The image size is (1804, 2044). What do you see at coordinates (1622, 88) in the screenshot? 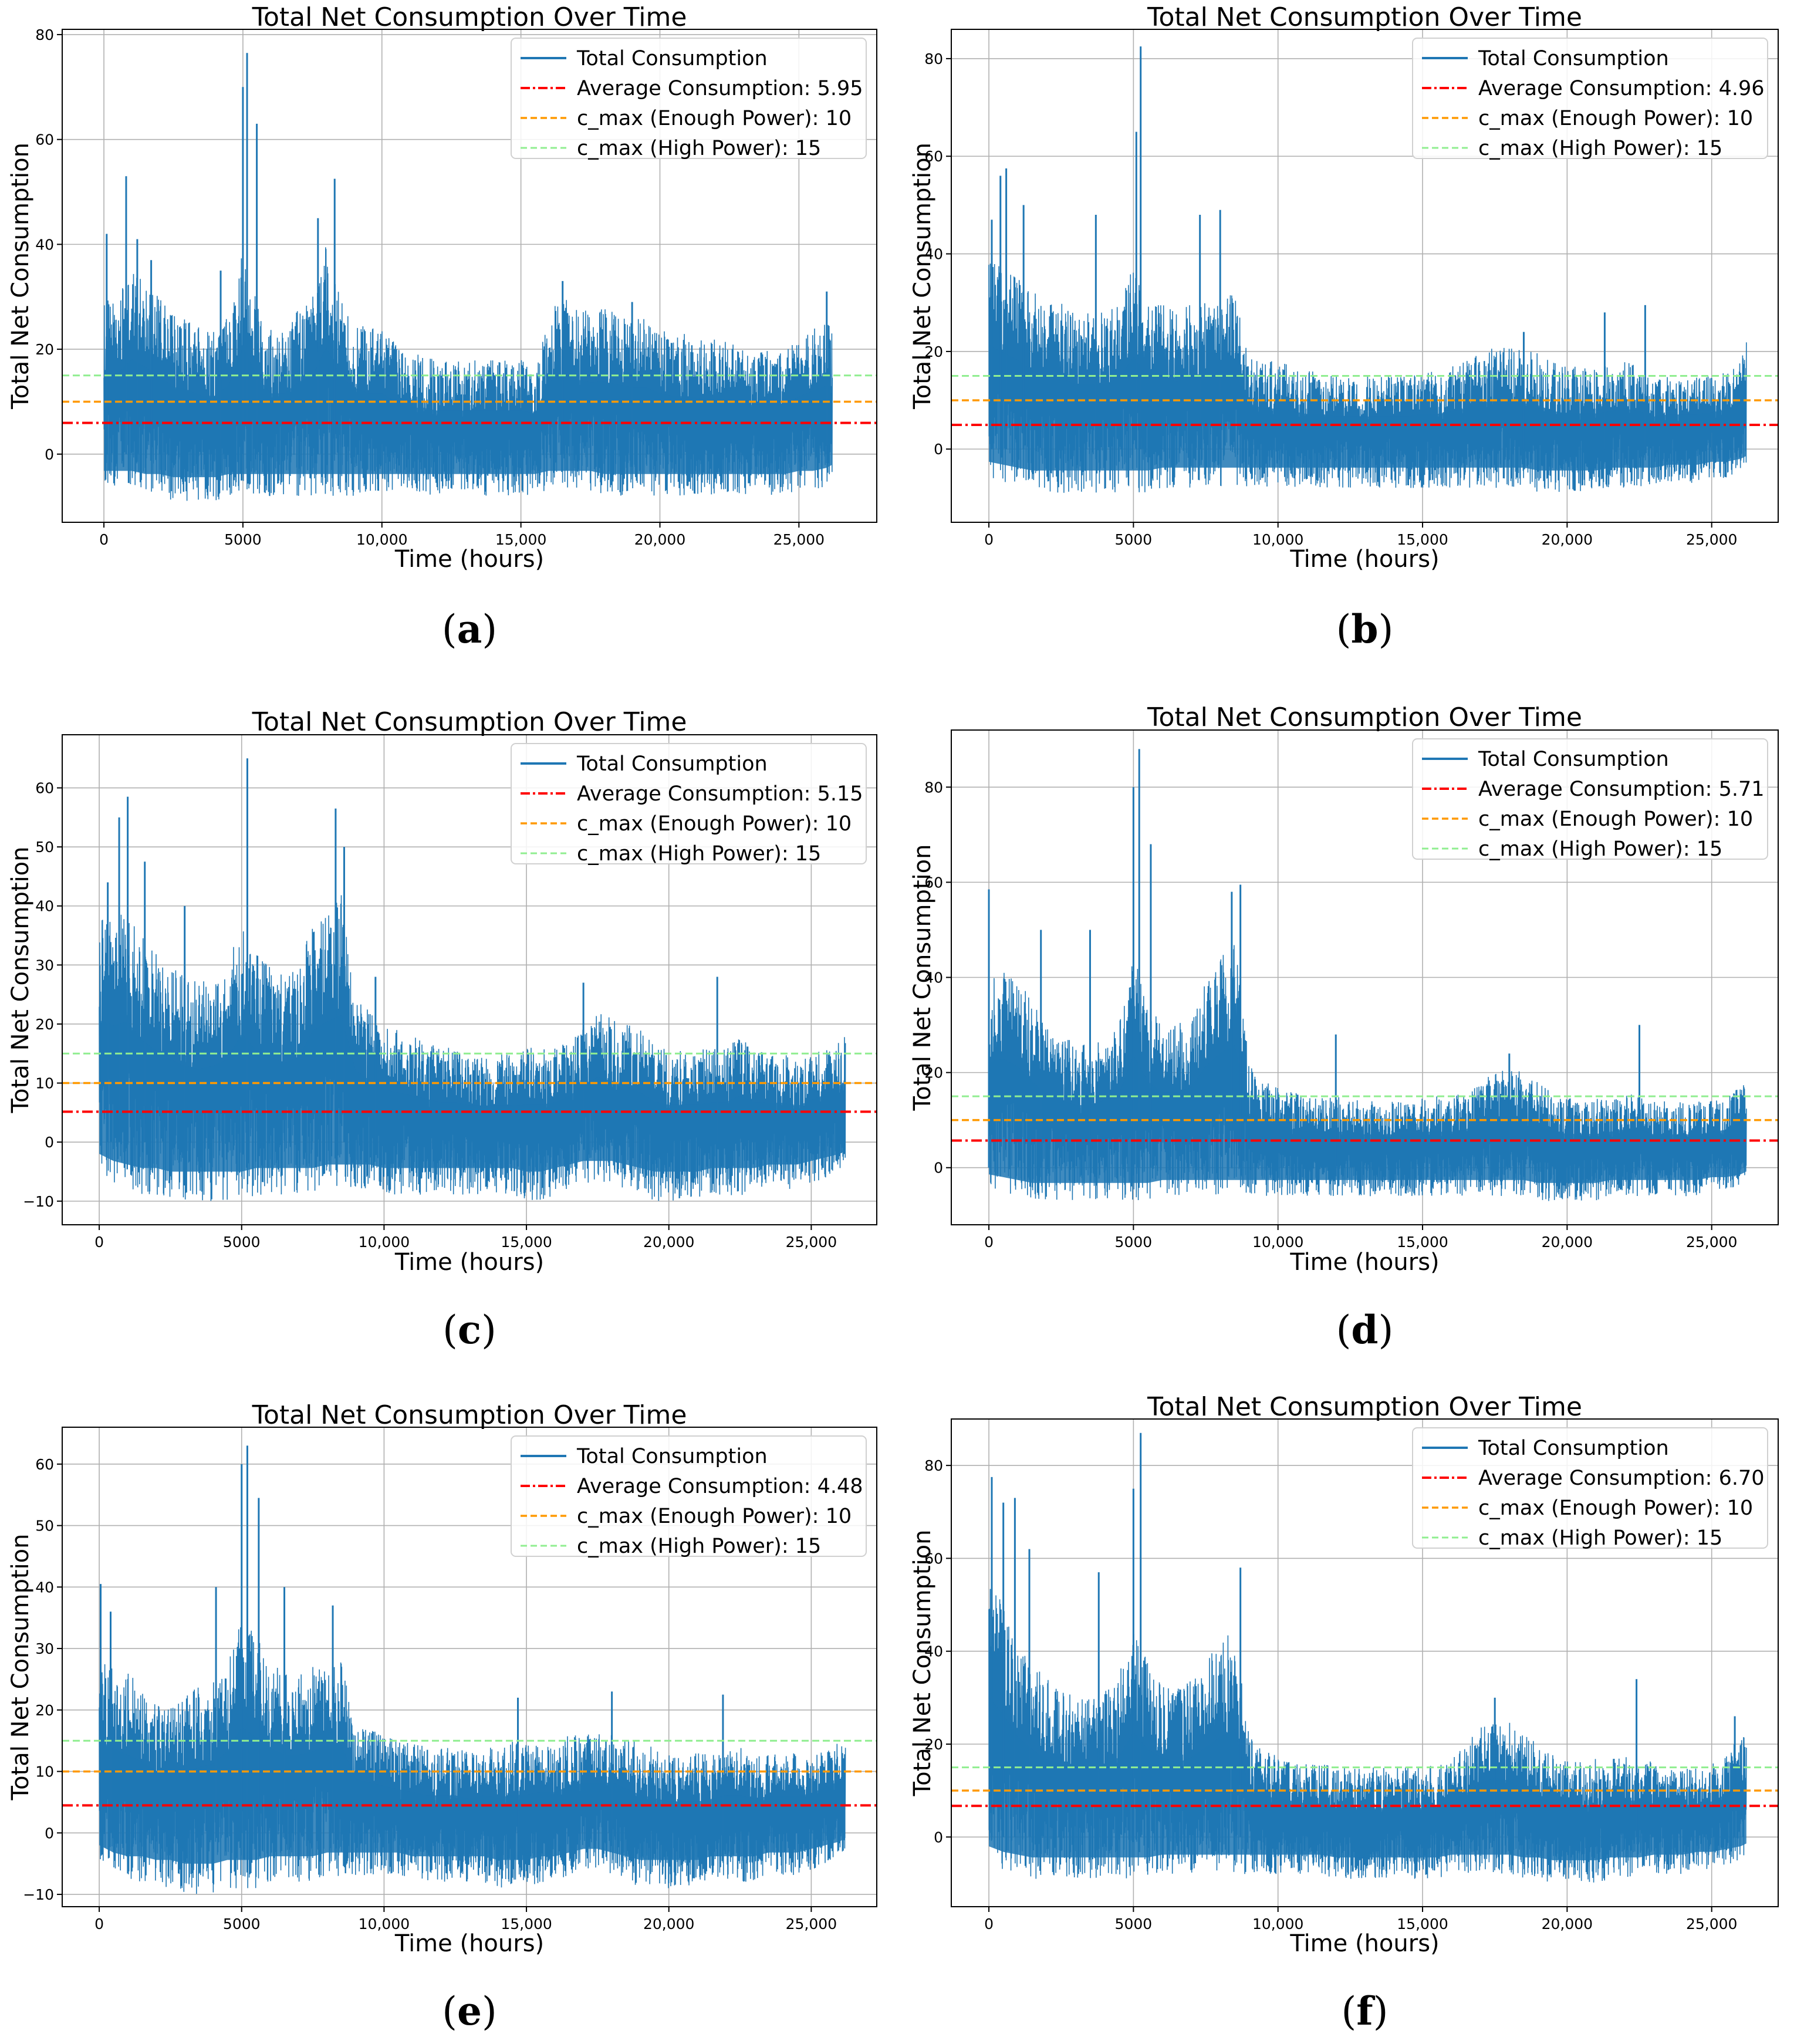
I see `legend-label: Average Consumption: 4.96` at bounding box center [1622, 88].